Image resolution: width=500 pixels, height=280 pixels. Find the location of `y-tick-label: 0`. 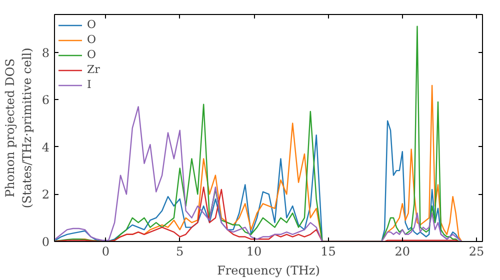

y-tick-label: 0 is located at coordinates (46, 242).